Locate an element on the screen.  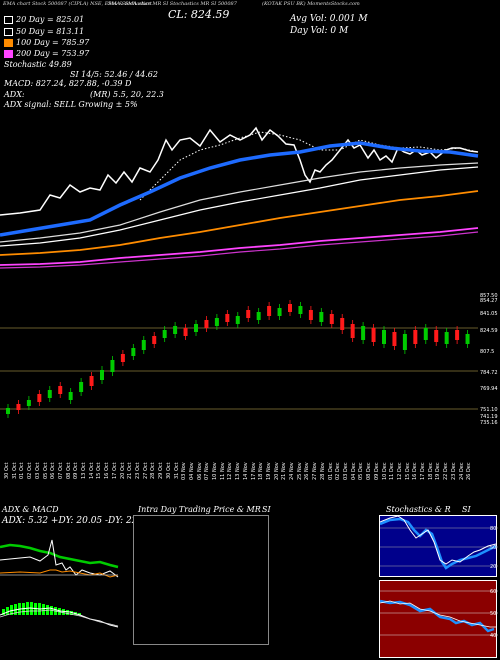
date-label: 15 Oct is located at coordinates (99, 470).